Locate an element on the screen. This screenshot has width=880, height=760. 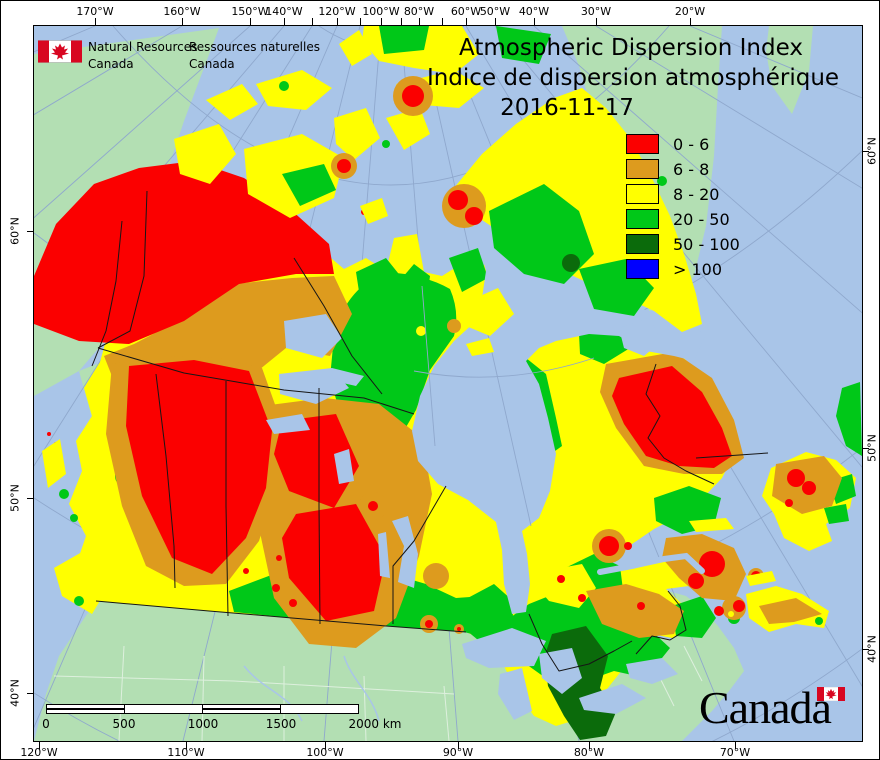
lat-label-right: 60°N is located at coordinates (872, 151).